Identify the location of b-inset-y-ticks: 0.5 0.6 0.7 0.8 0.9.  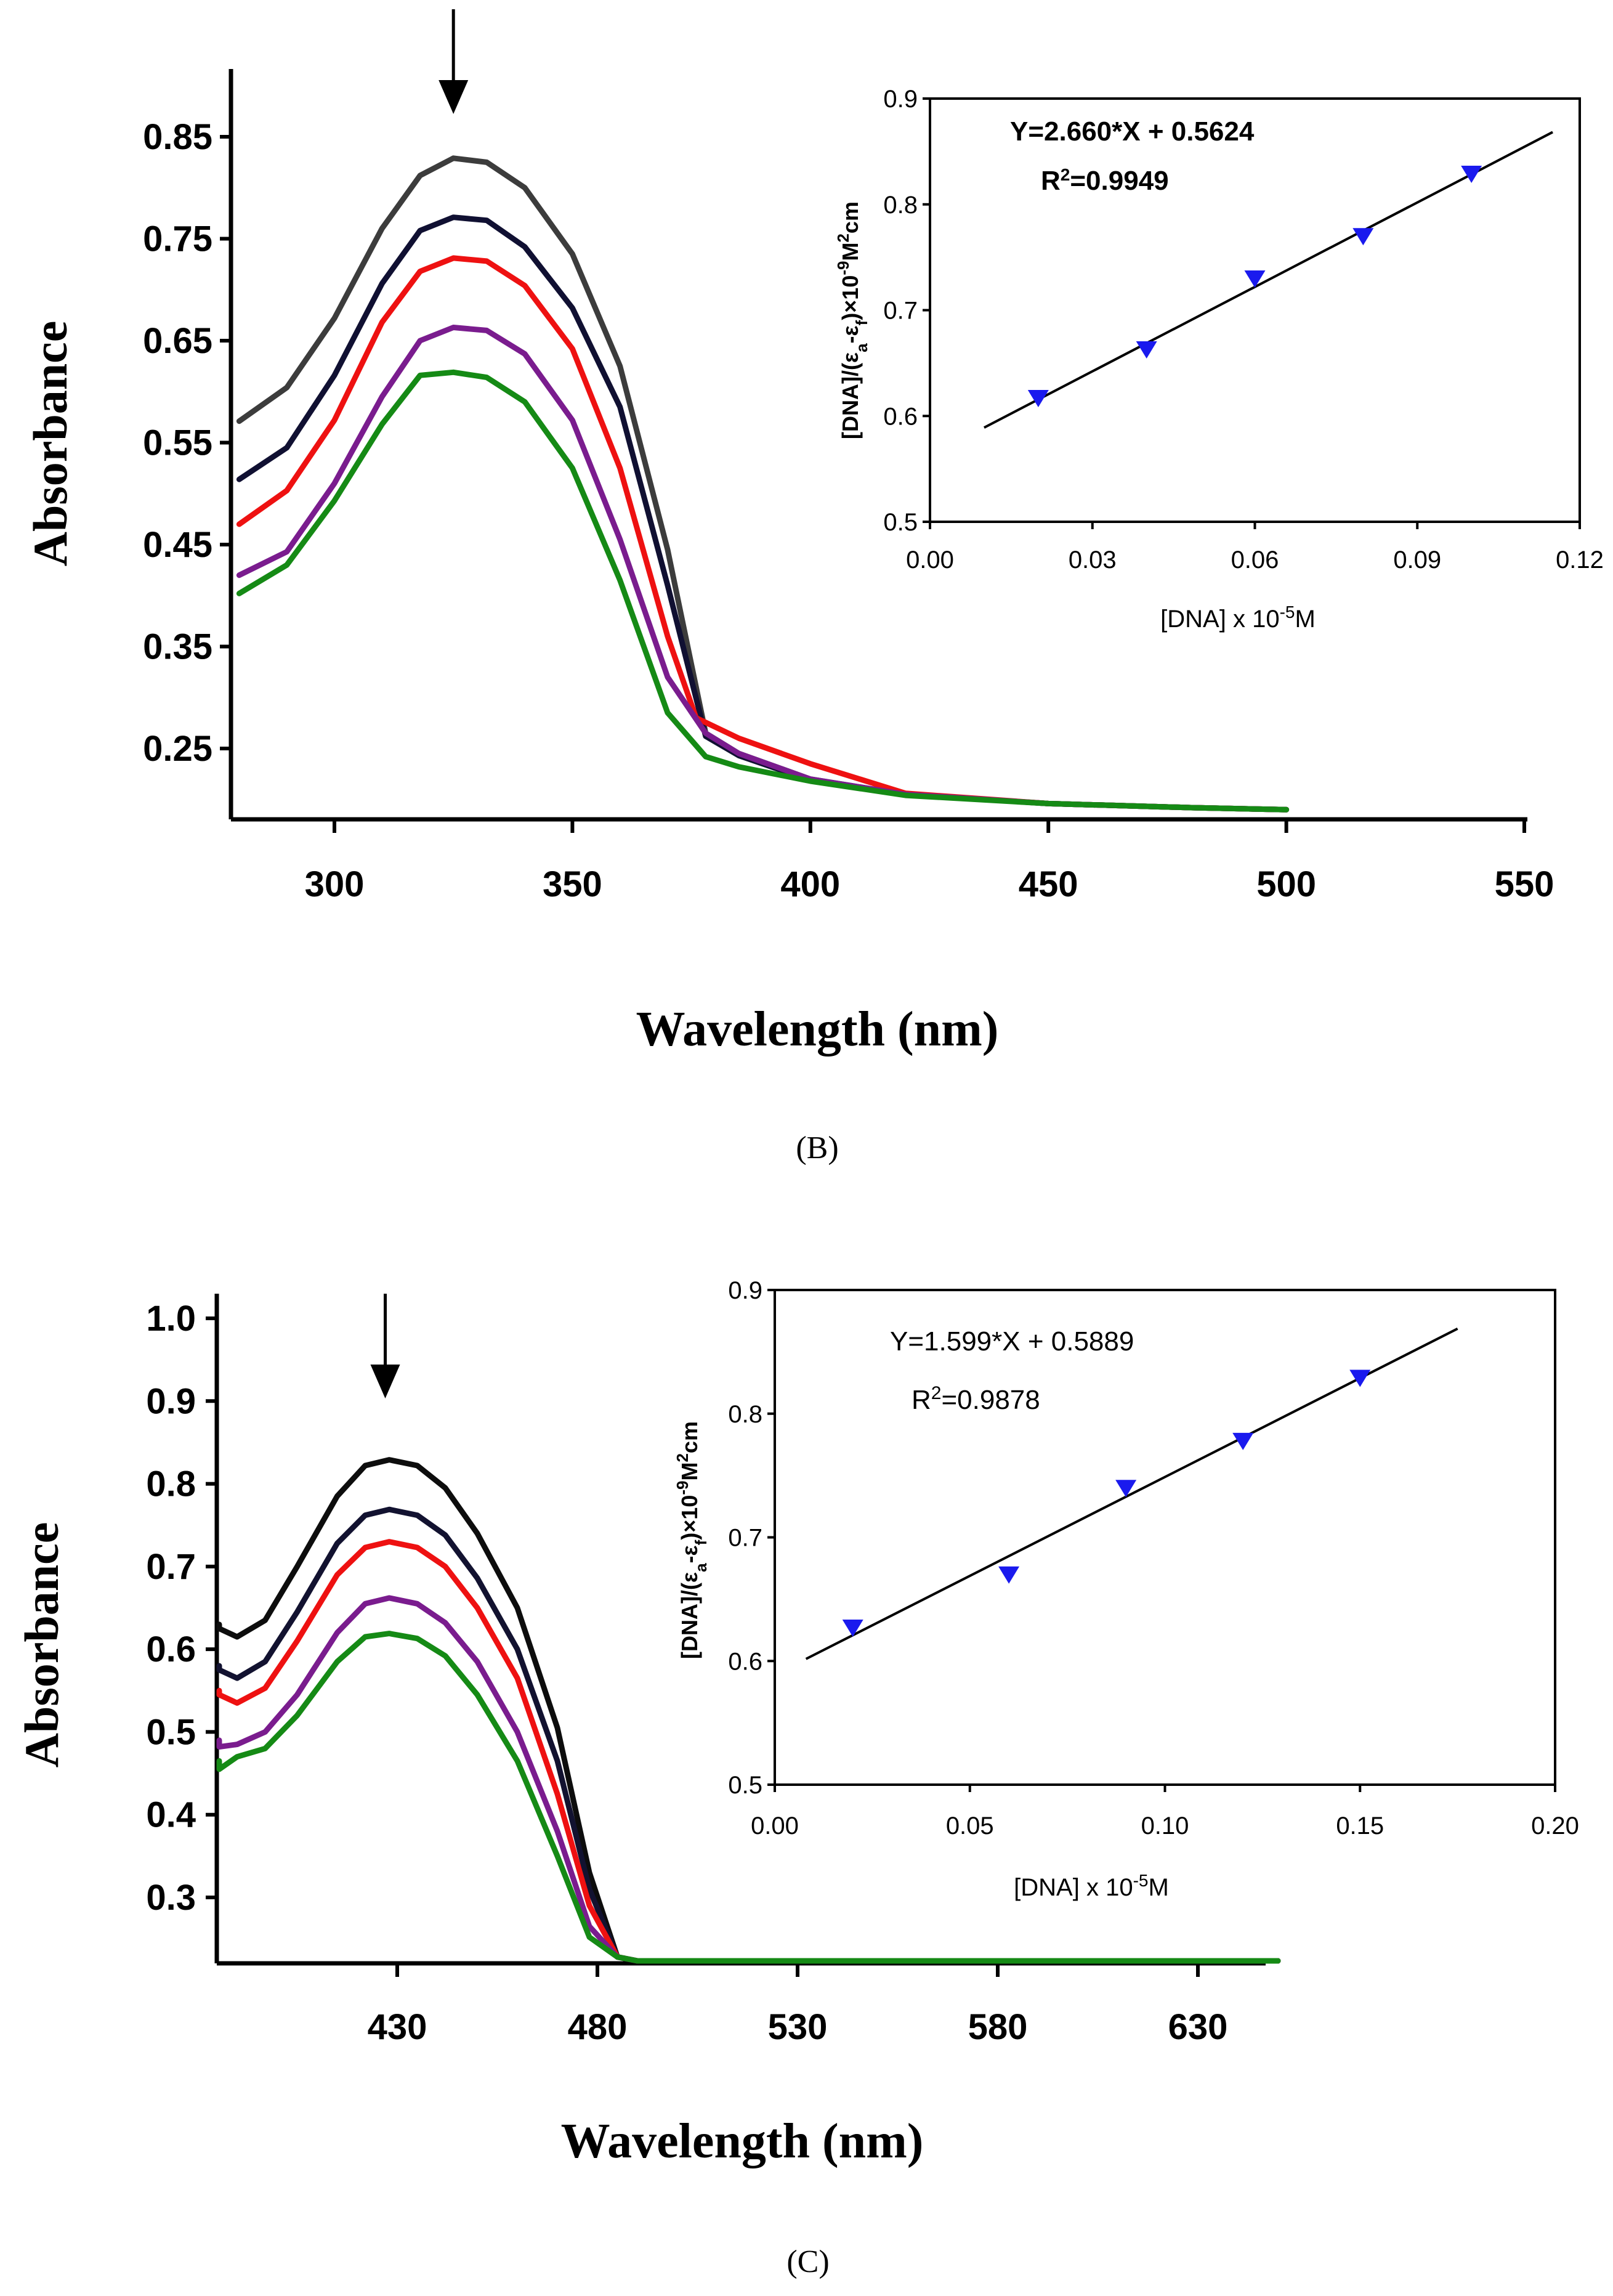
(906, 311).